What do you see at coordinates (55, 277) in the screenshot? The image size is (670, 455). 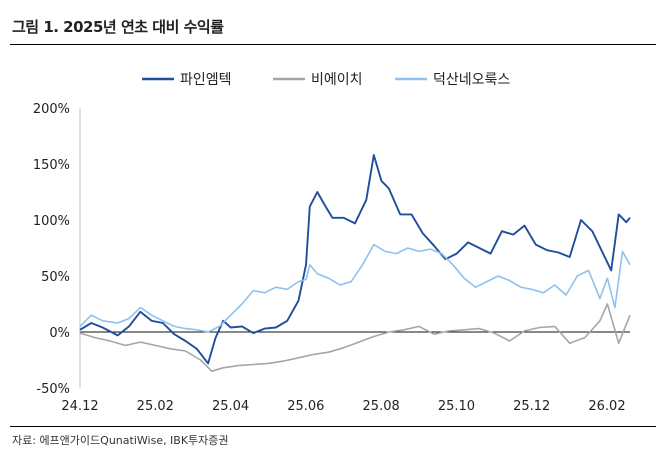 I see `y-tick-label: 50%` at bounding box center [55, 277].